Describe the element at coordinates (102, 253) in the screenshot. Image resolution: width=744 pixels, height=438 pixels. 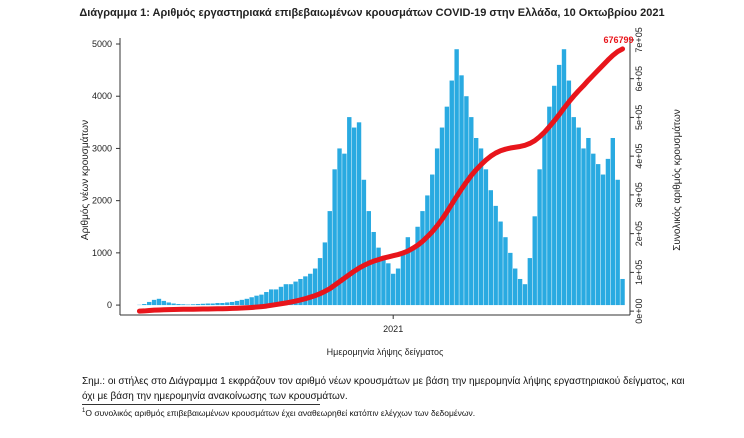
I see `y-tick-label: 1000` at that location.